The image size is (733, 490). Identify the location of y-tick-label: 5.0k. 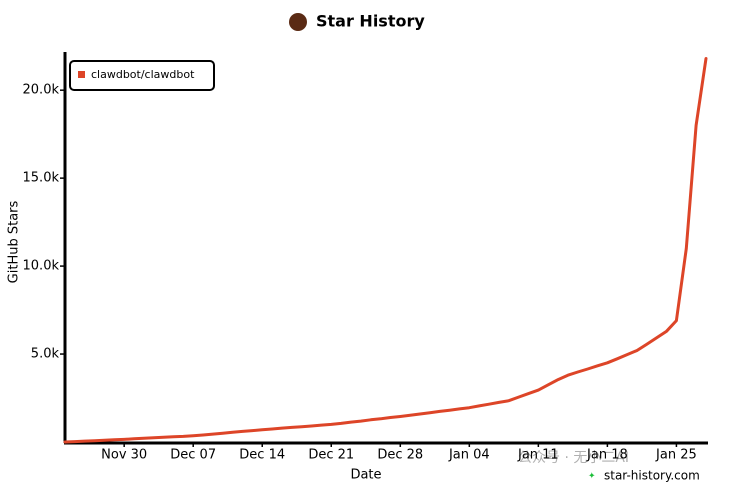
(45, 354).